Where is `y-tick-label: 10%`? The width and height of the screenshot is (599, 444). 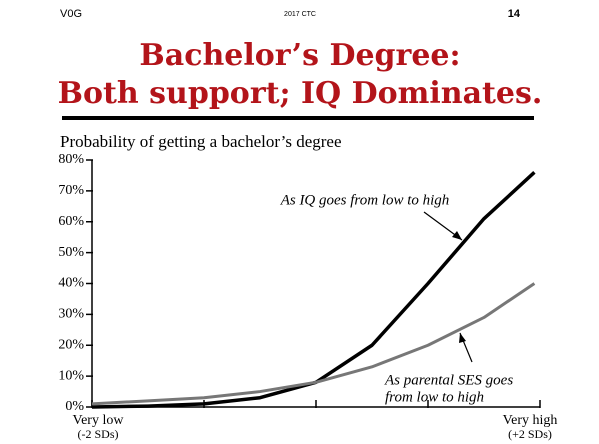 y-tick-label: 10% is located at coordinates (71, 375).